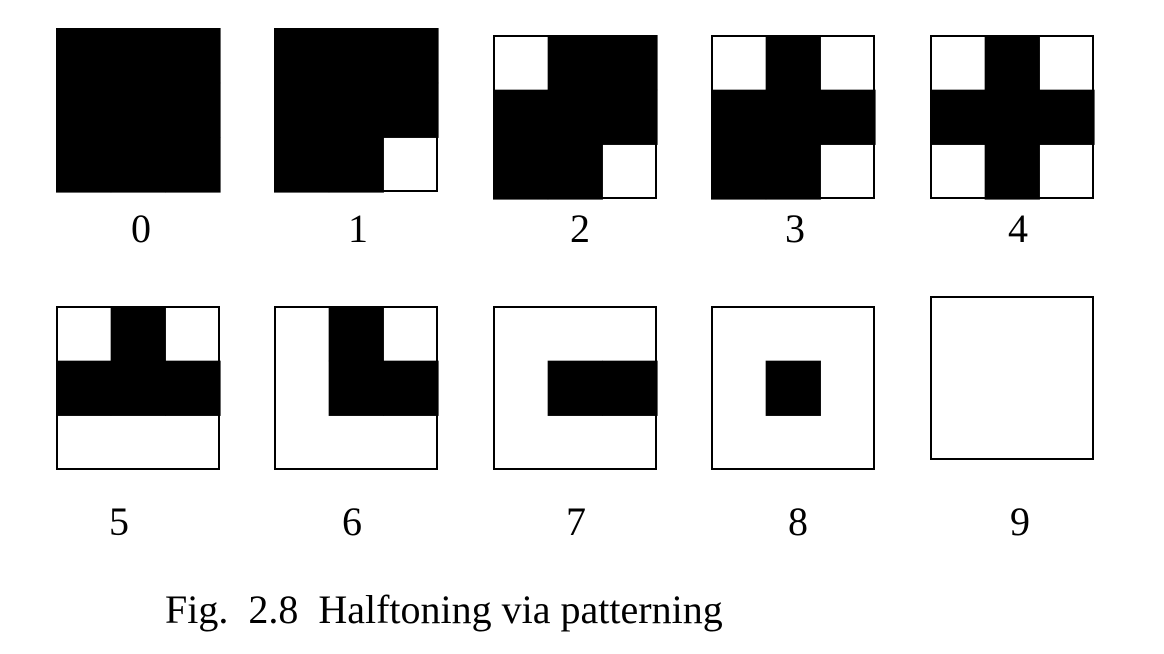 Image resolution: width=1164 pixels, height=654 pixels. What do you see at coordinates (141, 228) in the screenshot?
I see `pattern-label-0: 0` at bounding box center [141, 228].